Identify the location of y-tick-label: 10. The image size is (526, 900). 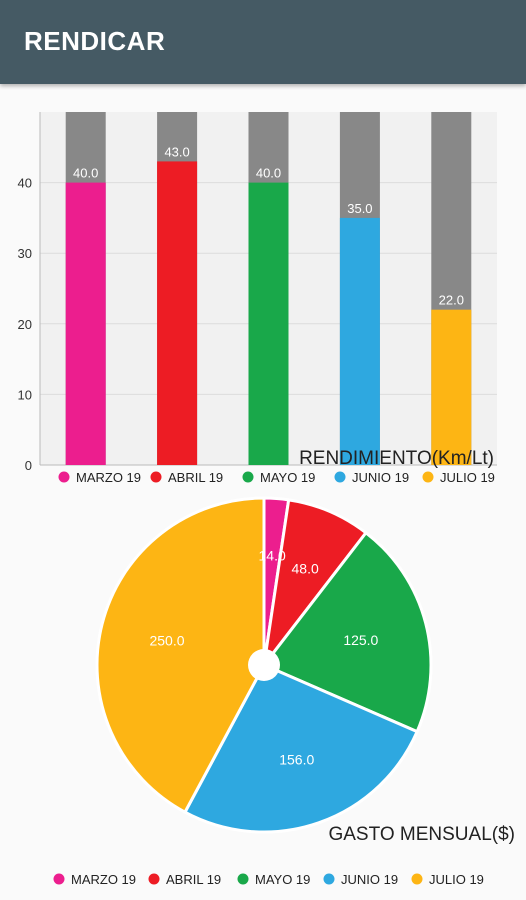
(25, 394).